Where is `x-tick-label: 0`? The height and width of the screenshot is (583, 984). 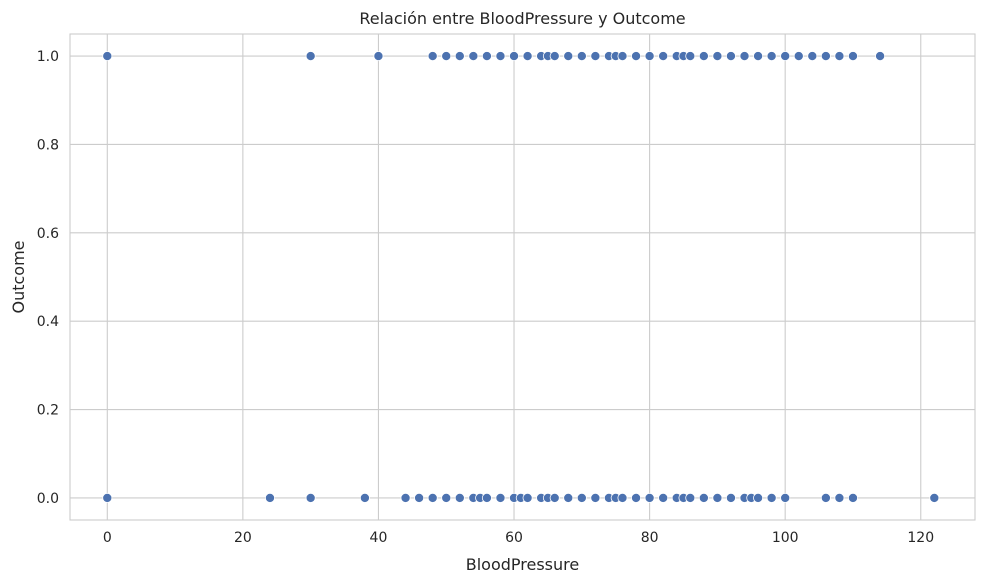
x-tick-label: 0 is located at coordinates (107, 538).